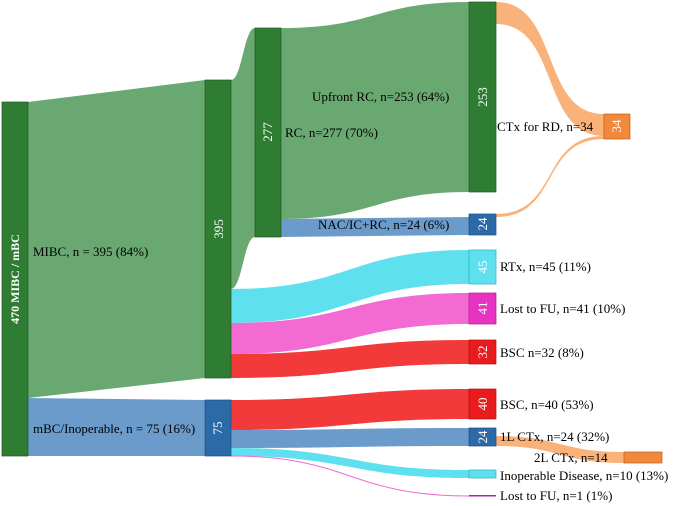 The width and height of the screenshot is (685, 506). What do you see at coordinates (350, 323) in the screenshot?
I see `flow-mibc-to-lost-fu` at bounding box center [350, 323].